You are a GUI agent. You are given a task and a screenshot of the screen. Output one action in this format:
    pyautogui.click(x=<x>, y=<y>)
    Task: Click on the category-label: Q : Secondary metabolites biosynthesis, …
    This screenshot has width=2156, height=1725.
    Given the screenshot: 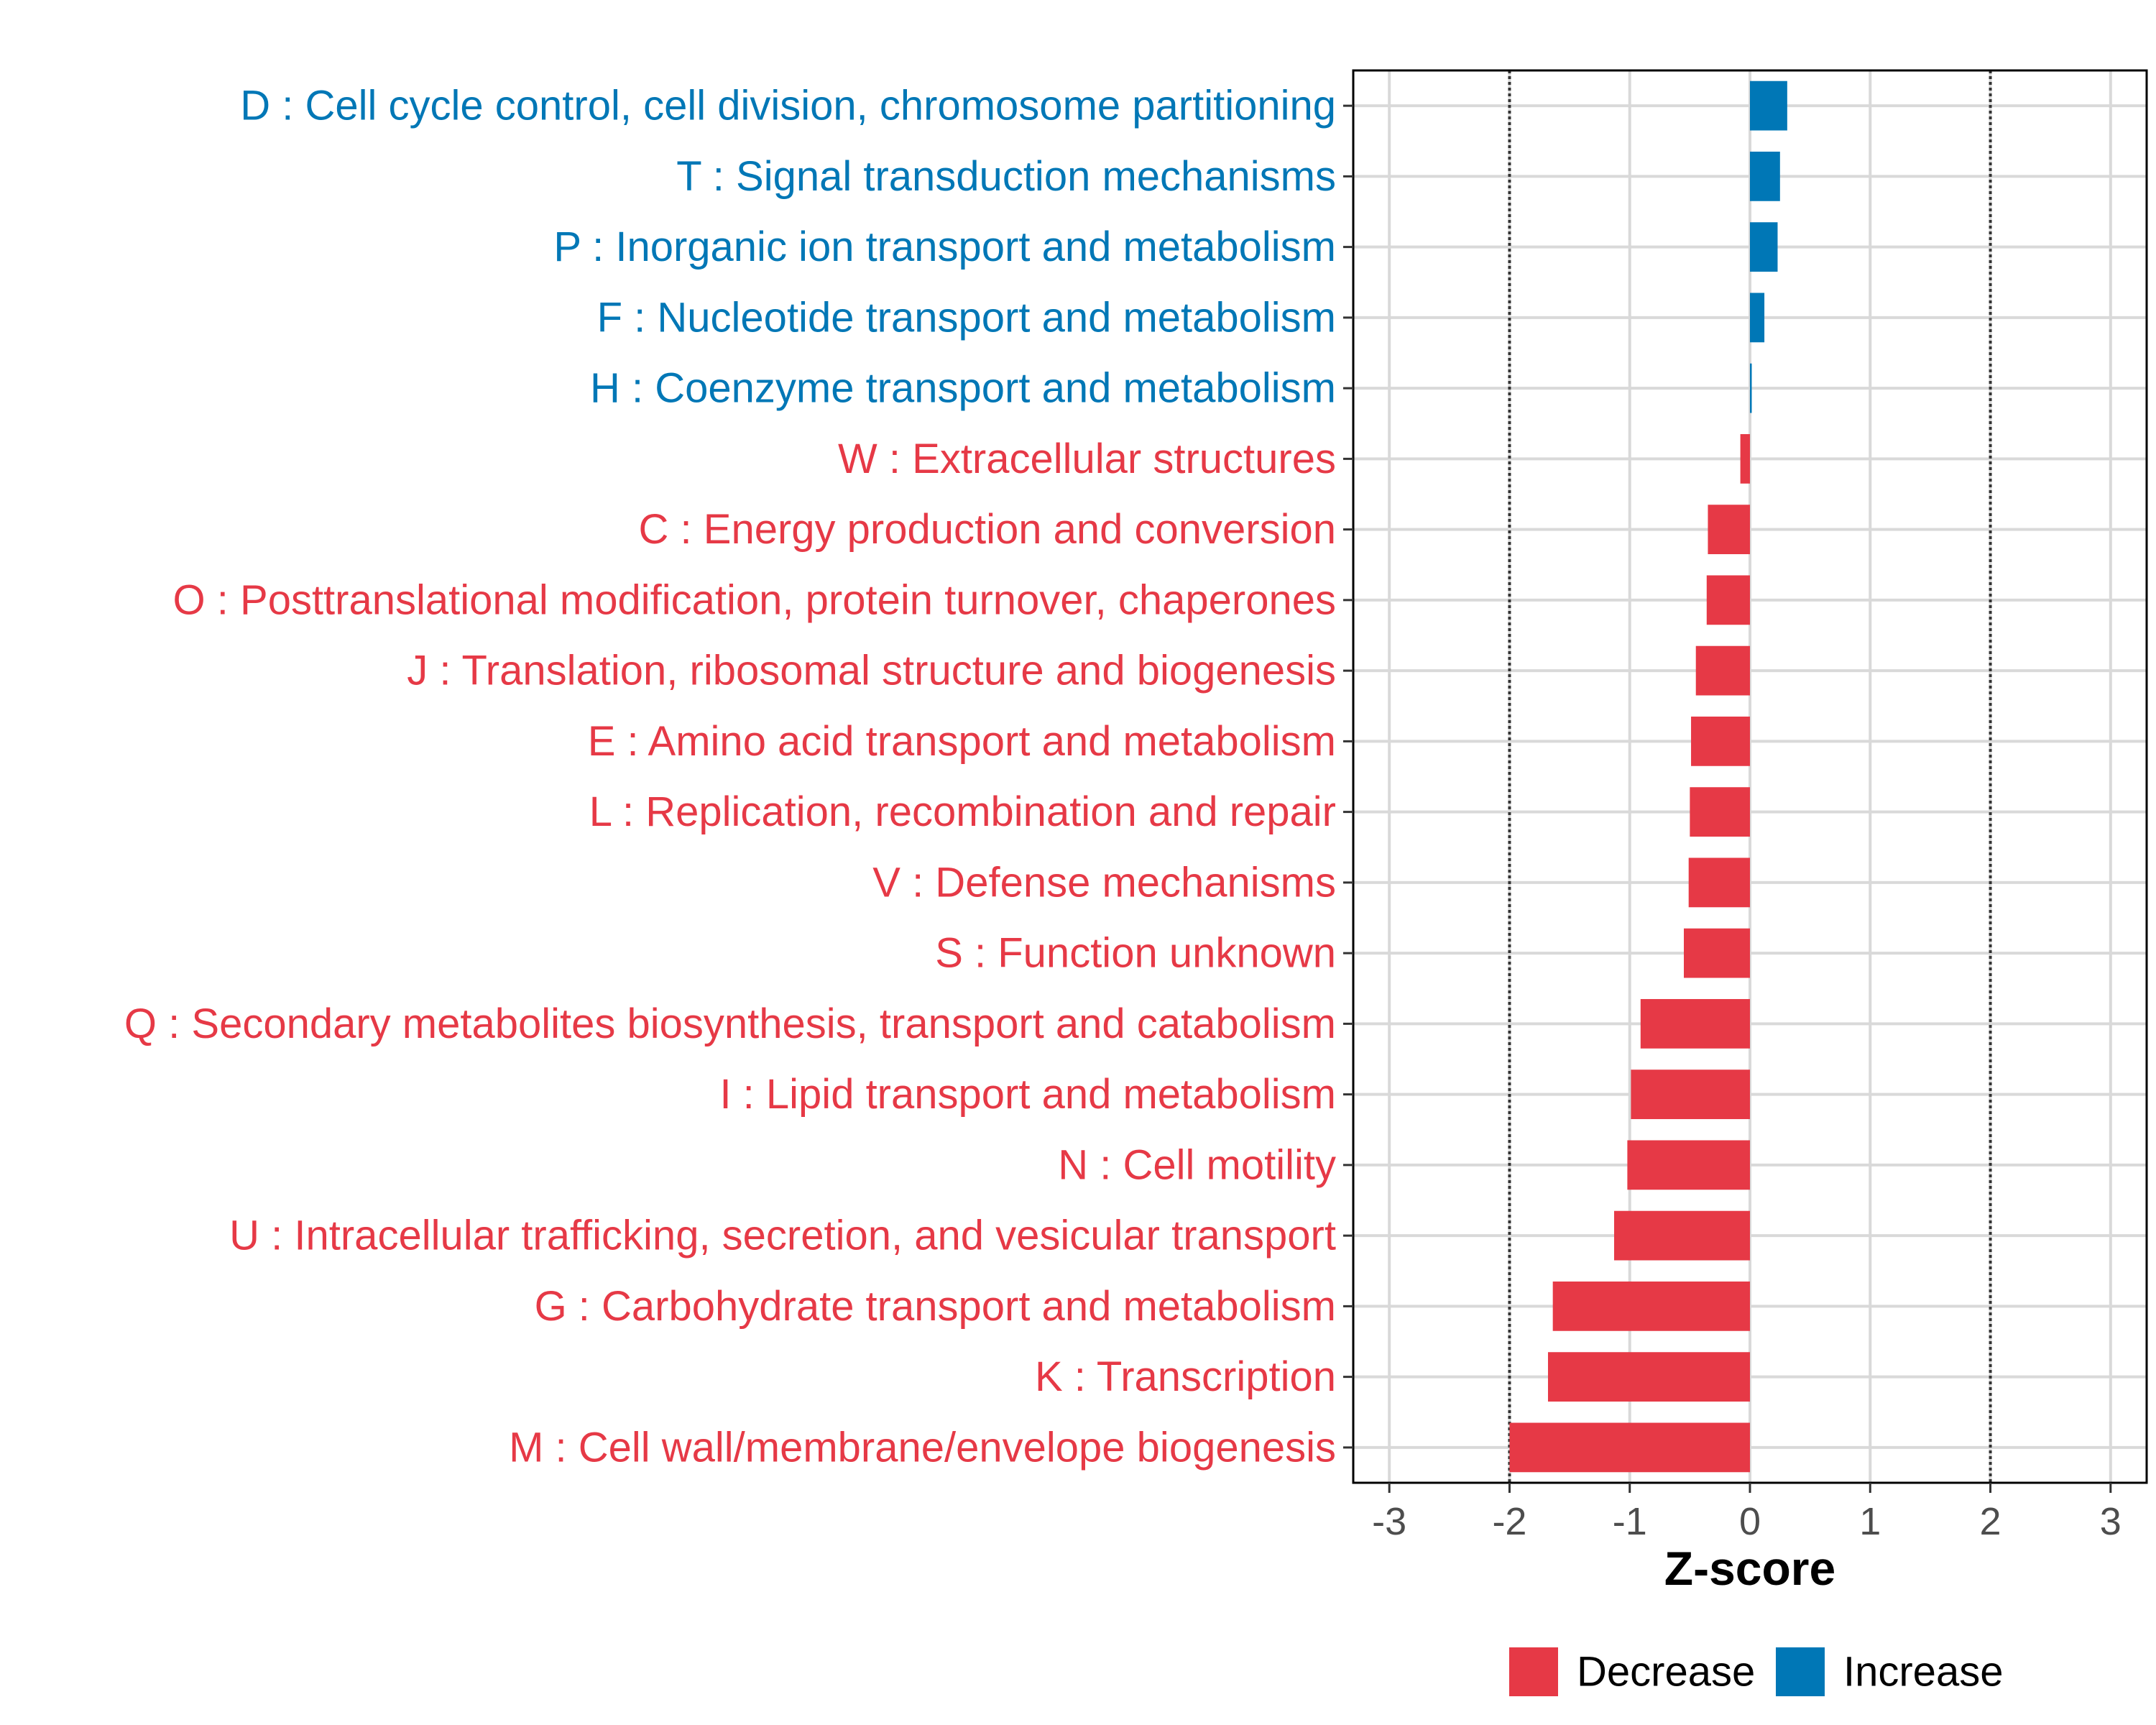 What is the action you would take?
    pyautogui.click(x=730, y=1023)
    